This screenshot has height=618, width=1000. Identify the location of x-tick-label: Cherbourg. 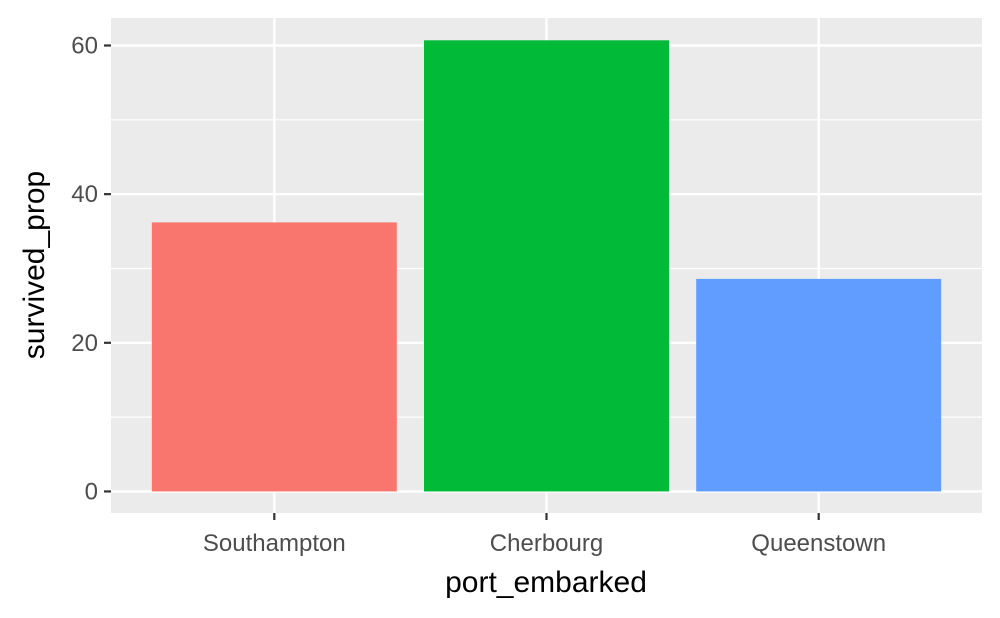
(546, 543).